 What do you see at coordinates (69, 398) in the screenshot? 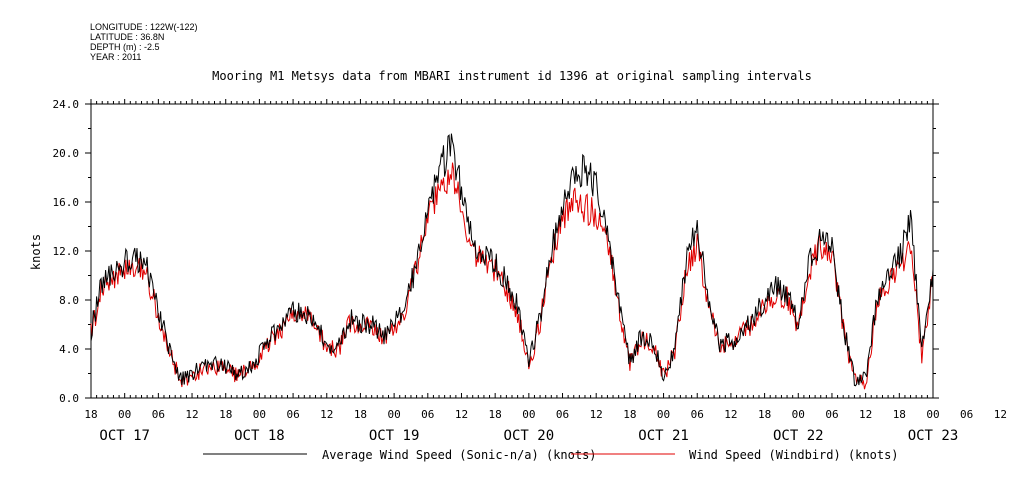
I see `y-tick-label: 0.0` at bounding box center [69, 398].